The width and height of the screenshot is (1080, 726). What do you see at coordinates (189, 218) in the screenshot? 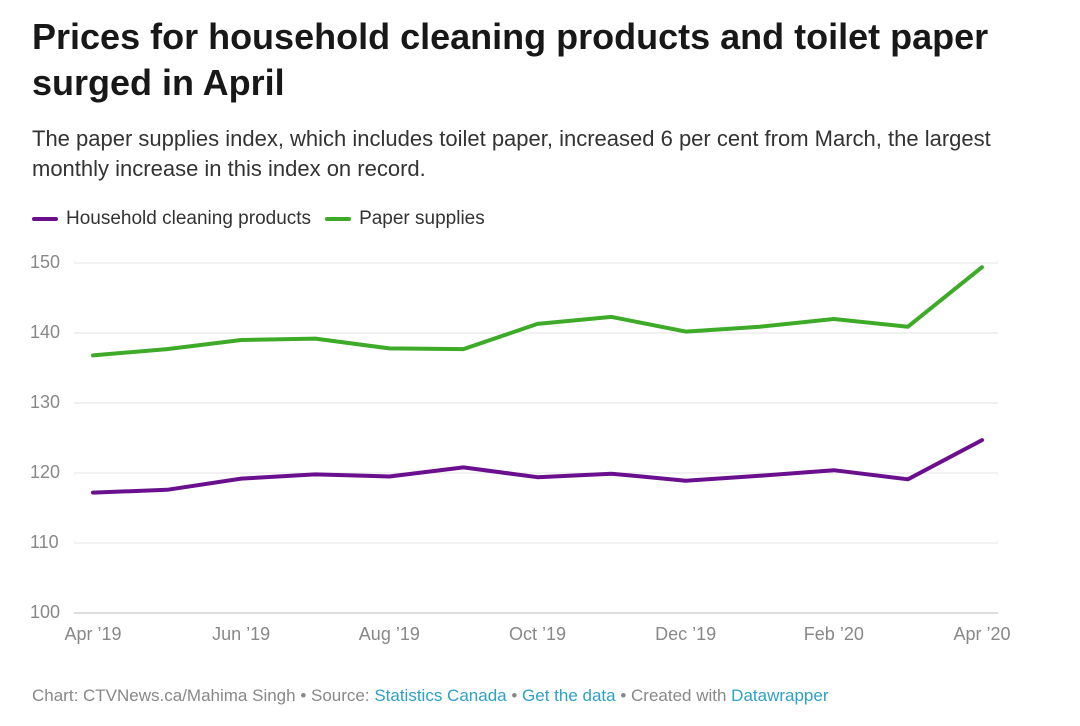
I see `legend-label-household-cleaning: Household cleaning products` at bounding box center [189, 218].